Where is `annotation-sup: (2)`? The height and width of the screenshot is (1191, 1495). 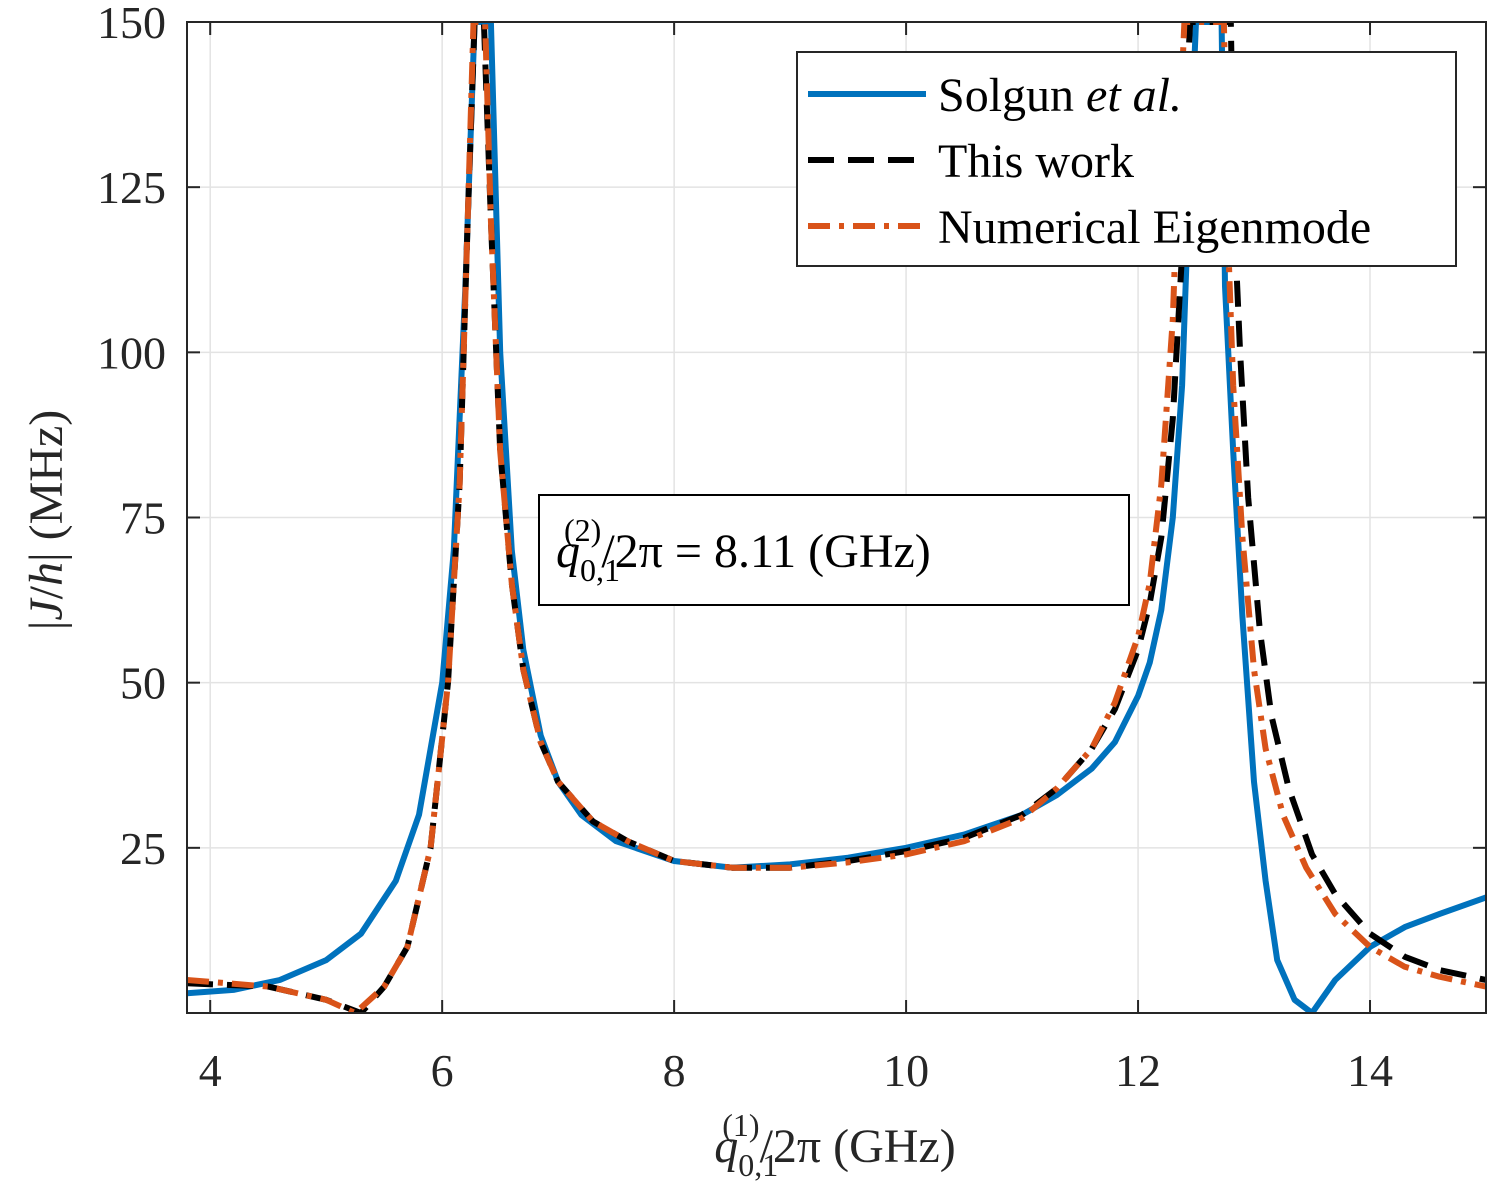 annotation-sup: (2) is located at coordinates (582, 530).